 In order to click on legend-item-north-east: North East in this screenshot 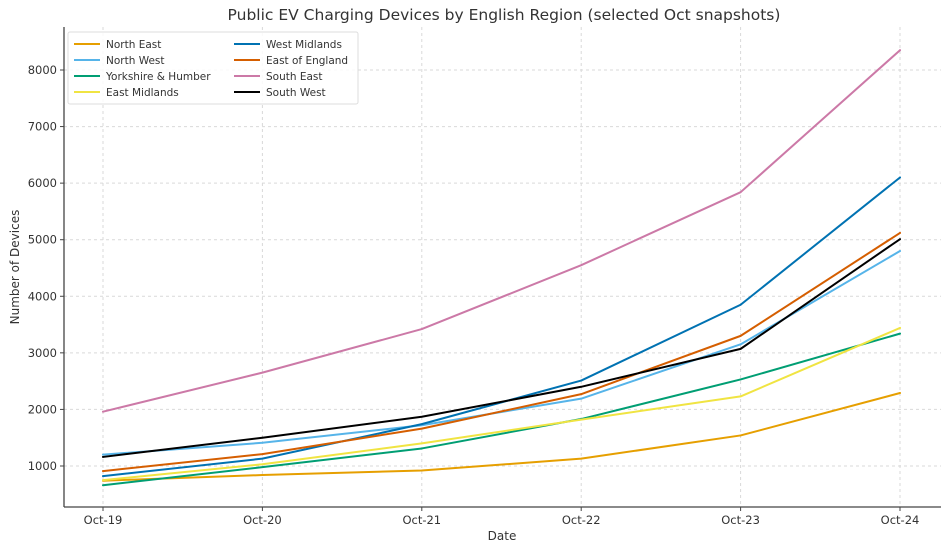, I will do `click(117, 45)`.